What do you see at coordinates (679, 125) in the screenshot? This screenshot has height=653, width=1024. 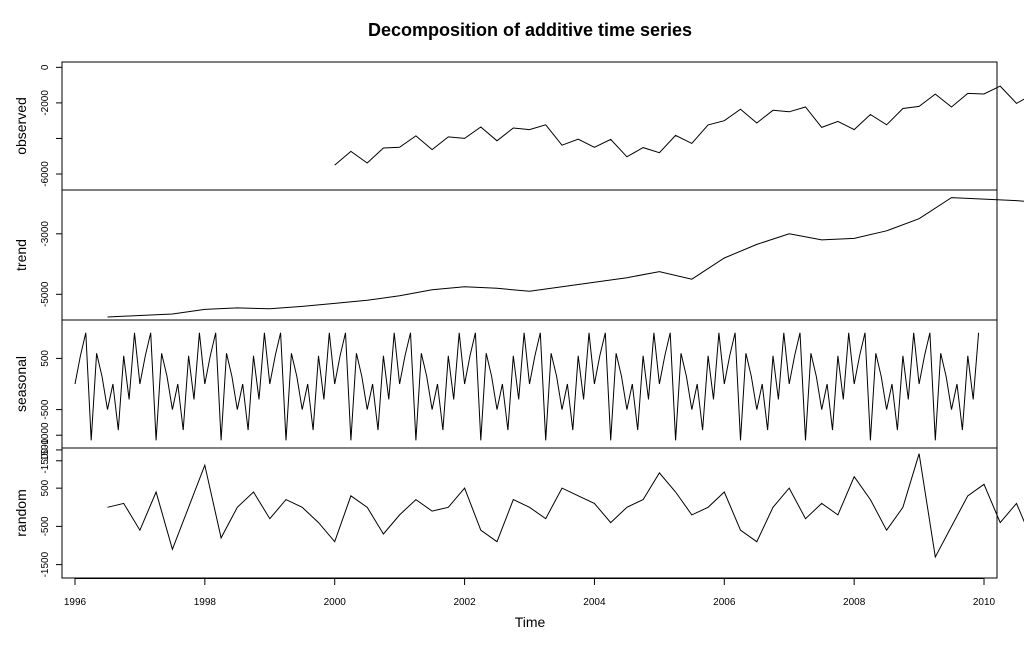 I see `observed-series-line` at bounding box center [679, 125].